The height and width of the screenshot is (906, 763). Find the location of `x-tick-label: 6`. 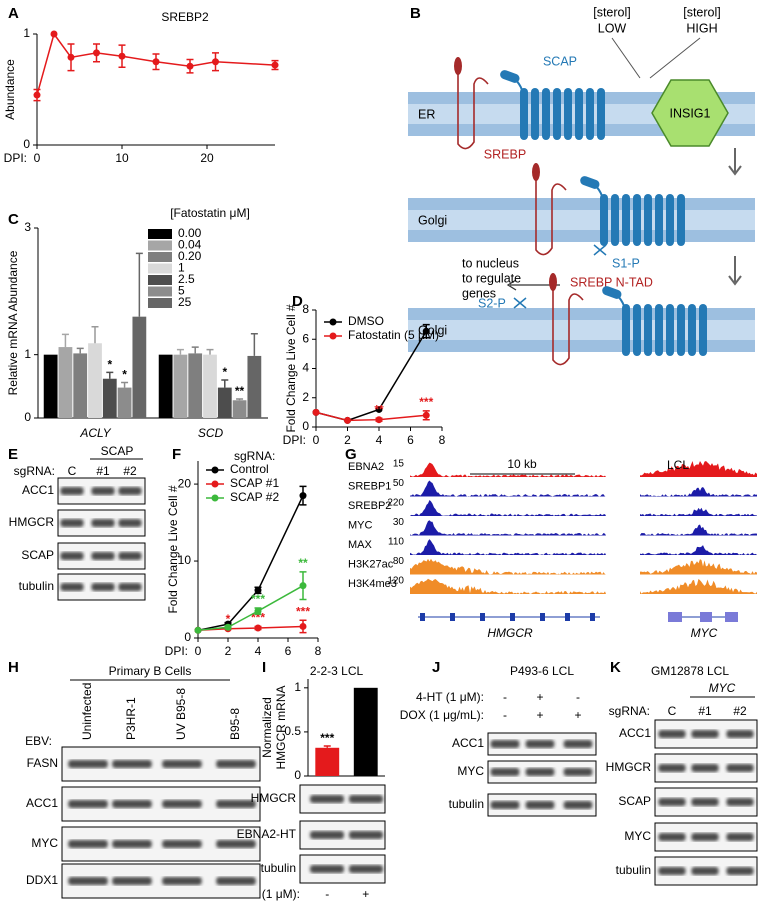

x-tick-label: 6 is located at coordinates (410, 440).